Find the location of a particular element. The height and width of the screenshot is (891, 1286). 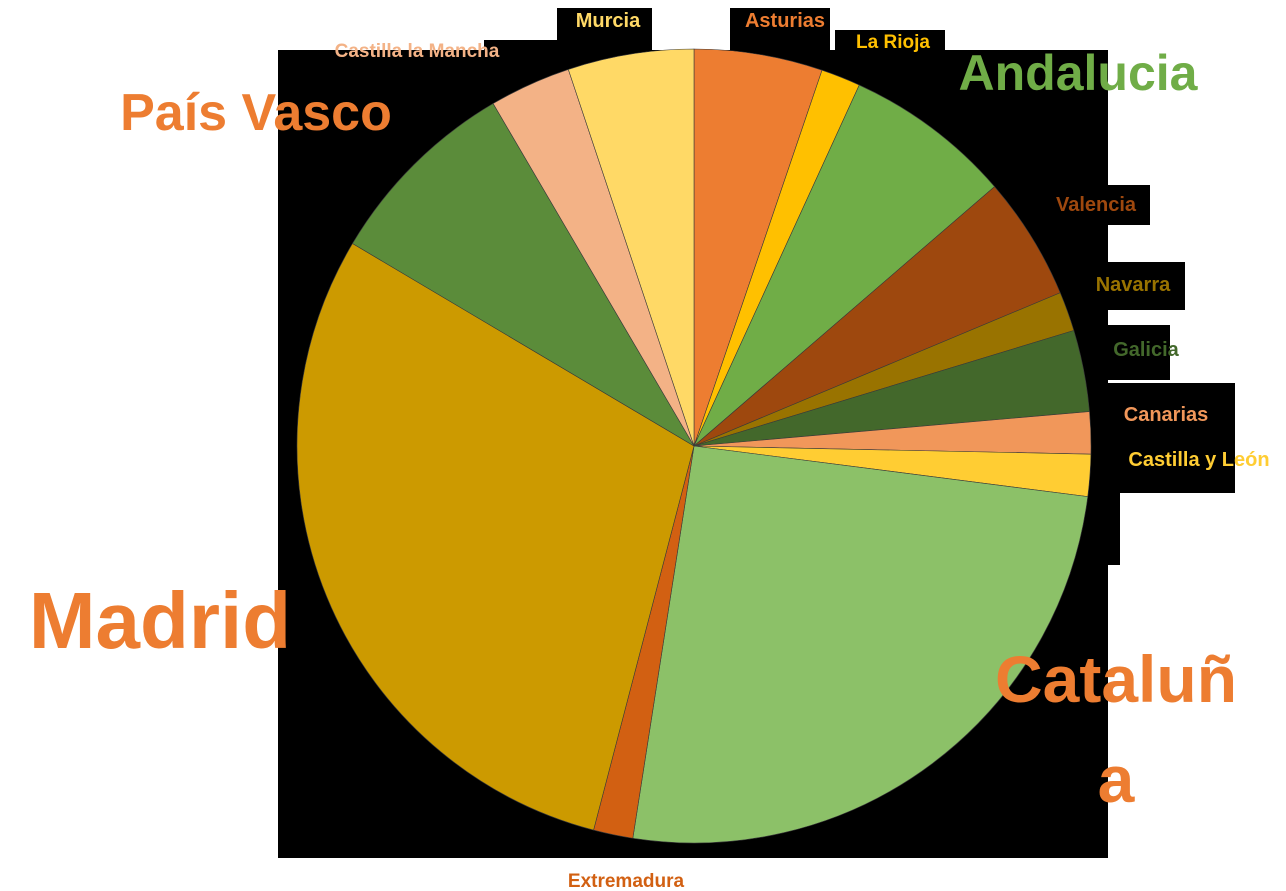

slice-label-valencia: Valencia is located at coordinates (1096, 205).